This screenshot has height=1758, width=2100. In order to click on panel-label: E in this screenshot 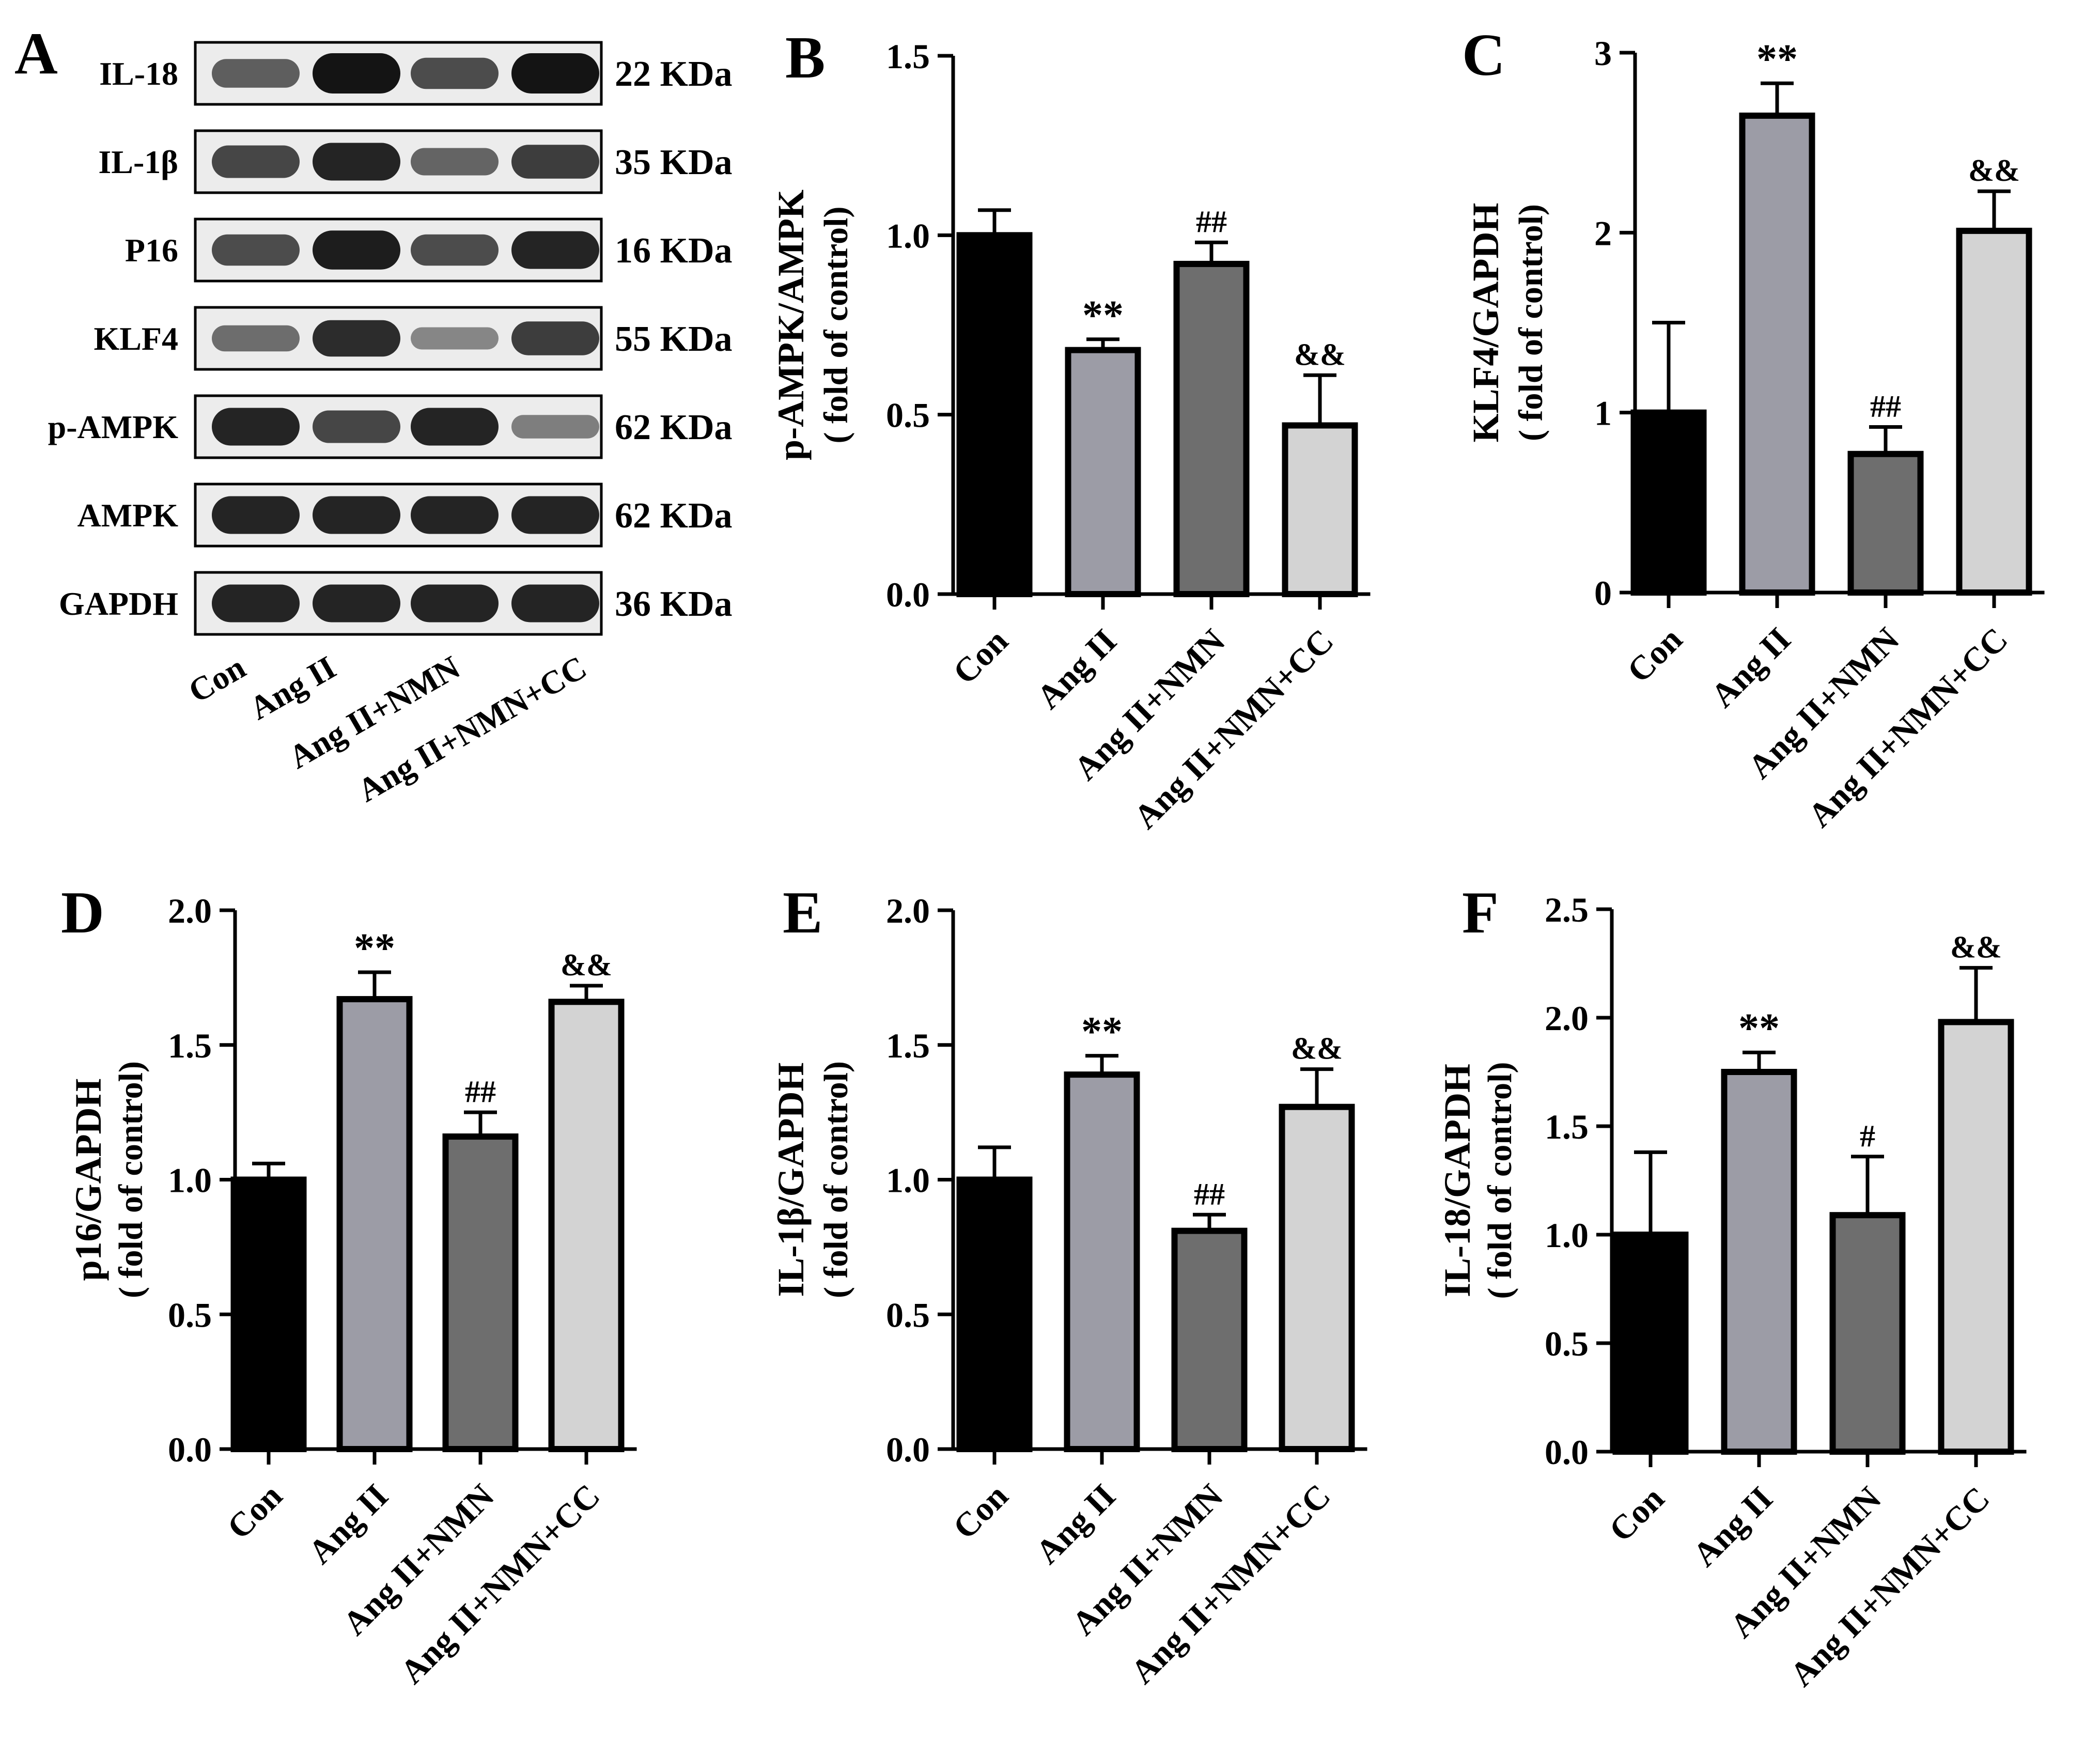, I will do `click(802, 913)`.